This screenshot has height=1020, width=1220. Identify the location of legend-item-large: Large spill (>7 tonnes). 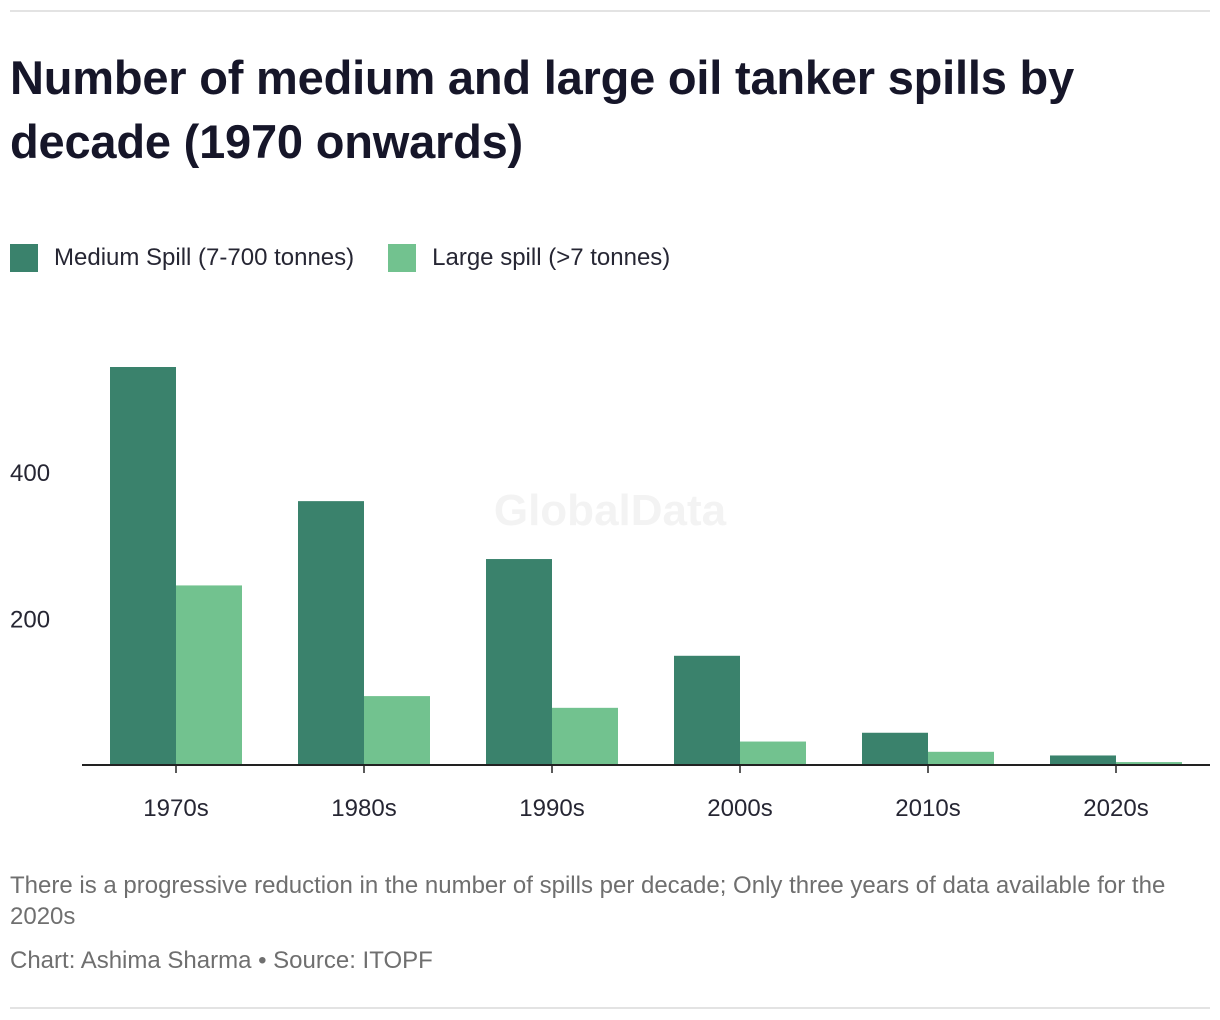
(529, 258).